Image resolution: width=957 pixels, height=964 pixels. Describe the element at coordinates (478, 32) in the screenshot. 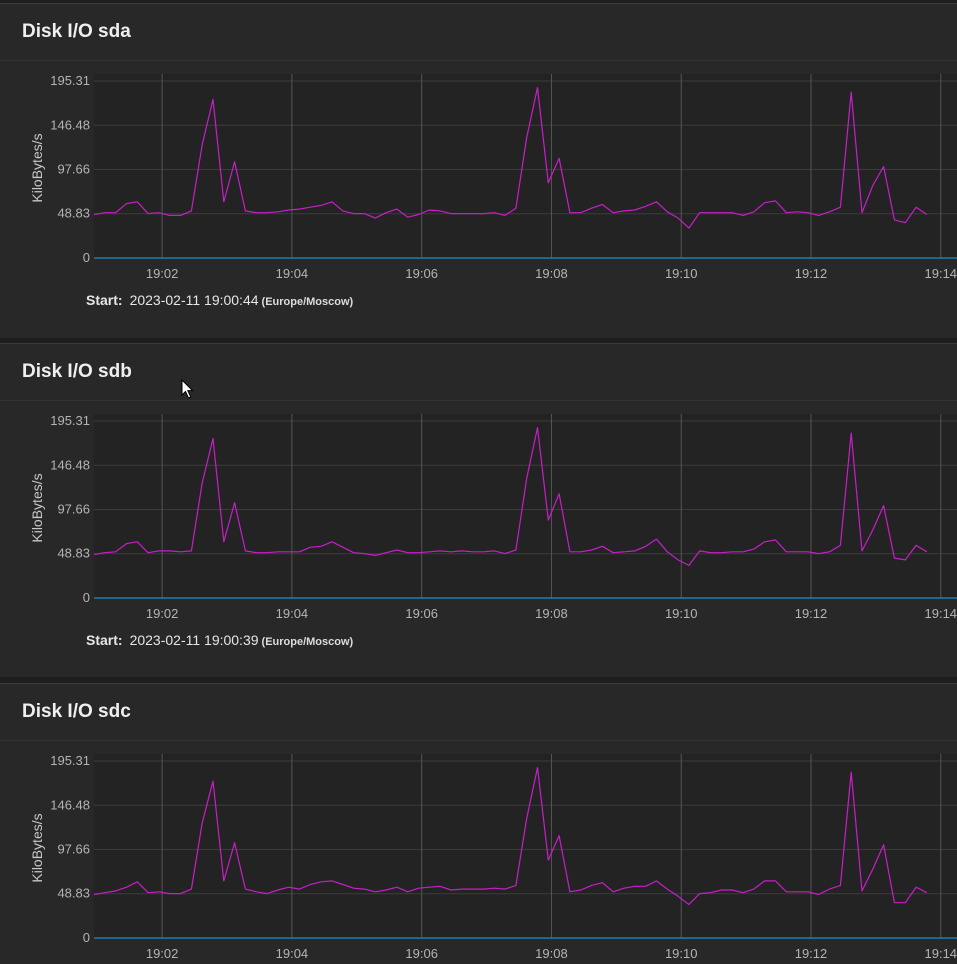

I see `panel-header: Disk I/O sda` at that location.